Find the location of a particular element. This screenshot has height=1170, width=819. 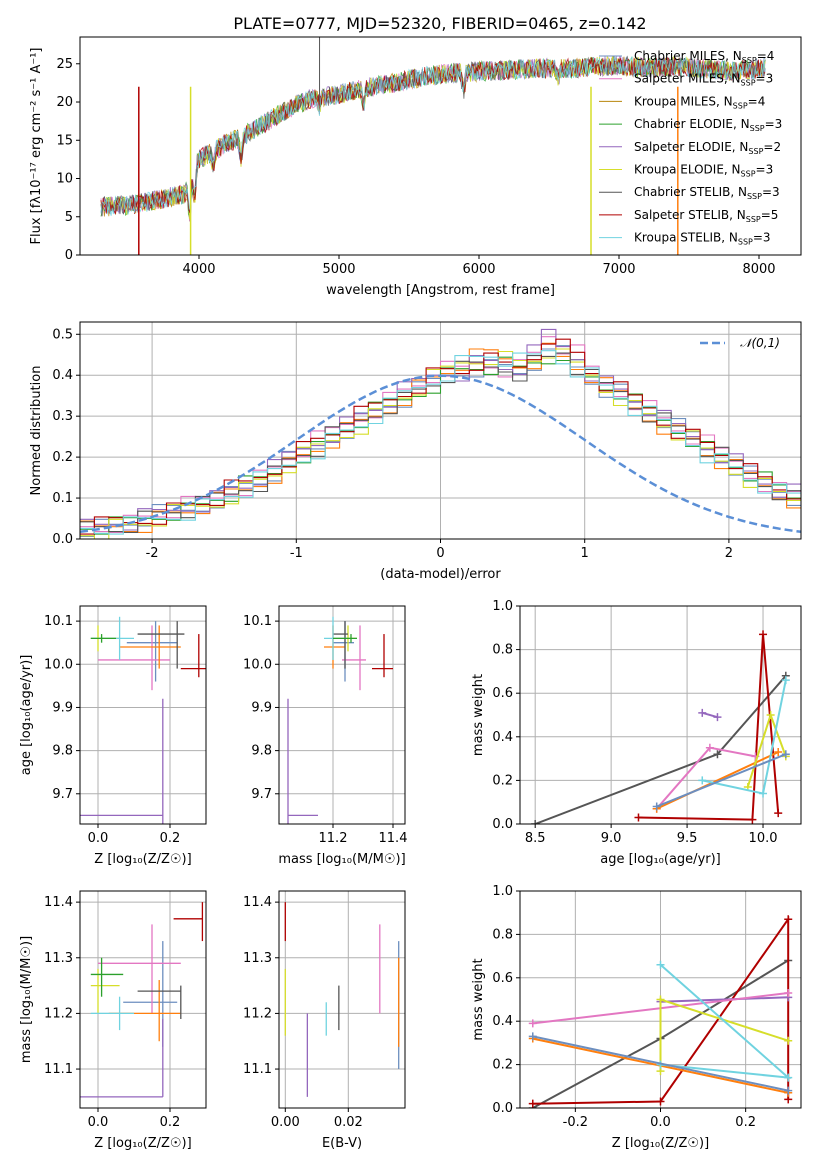

x-tick-label: 4000 is located at coordinates (198, 269).